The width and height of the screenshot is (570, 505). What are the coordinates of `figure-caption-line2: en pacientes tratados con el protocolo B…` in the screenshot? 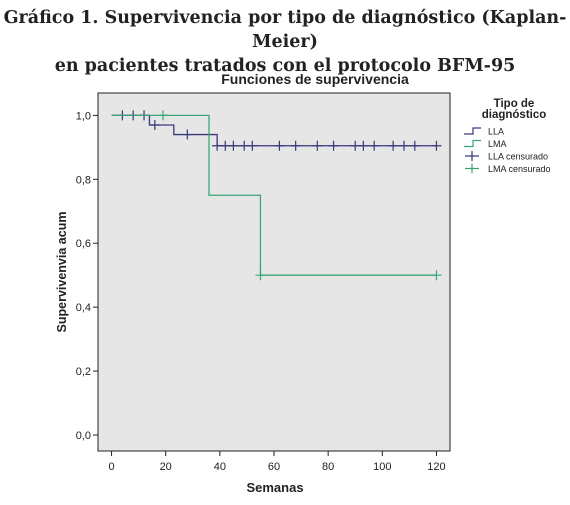 It's located at (285, 66).